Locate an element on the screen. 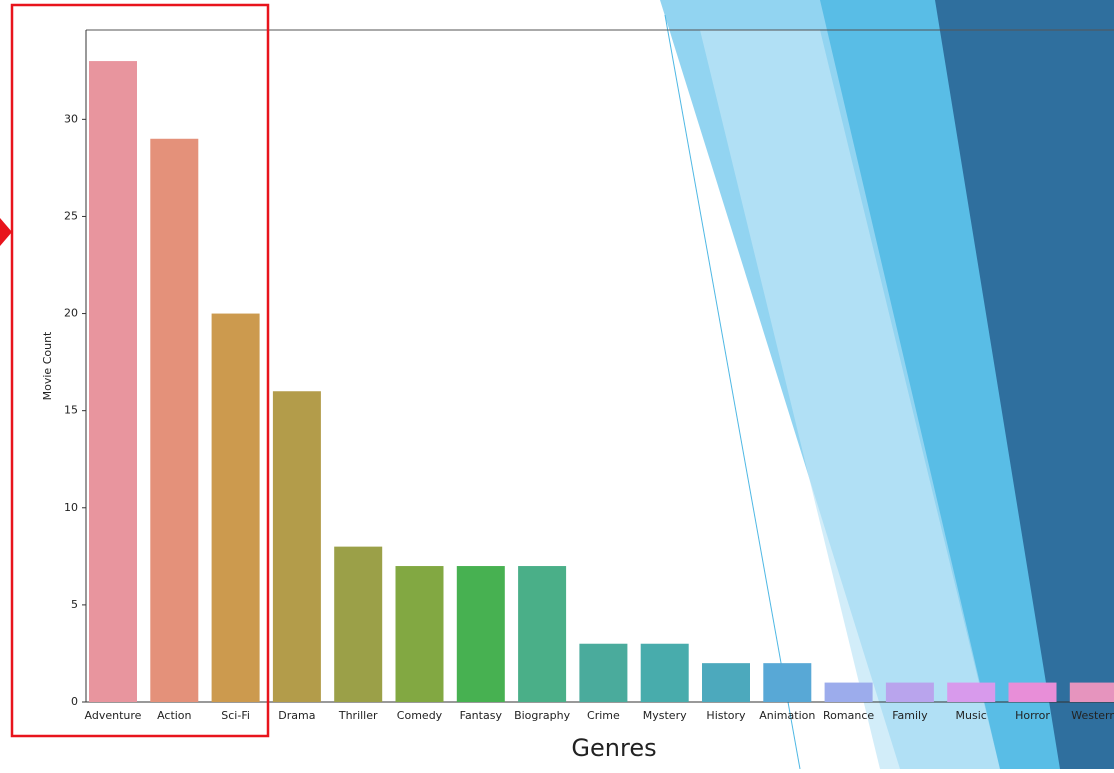 The width and height of the screenshot is (1114, 773). x-tick-label: Adventure is located at coordinates (113, 715).